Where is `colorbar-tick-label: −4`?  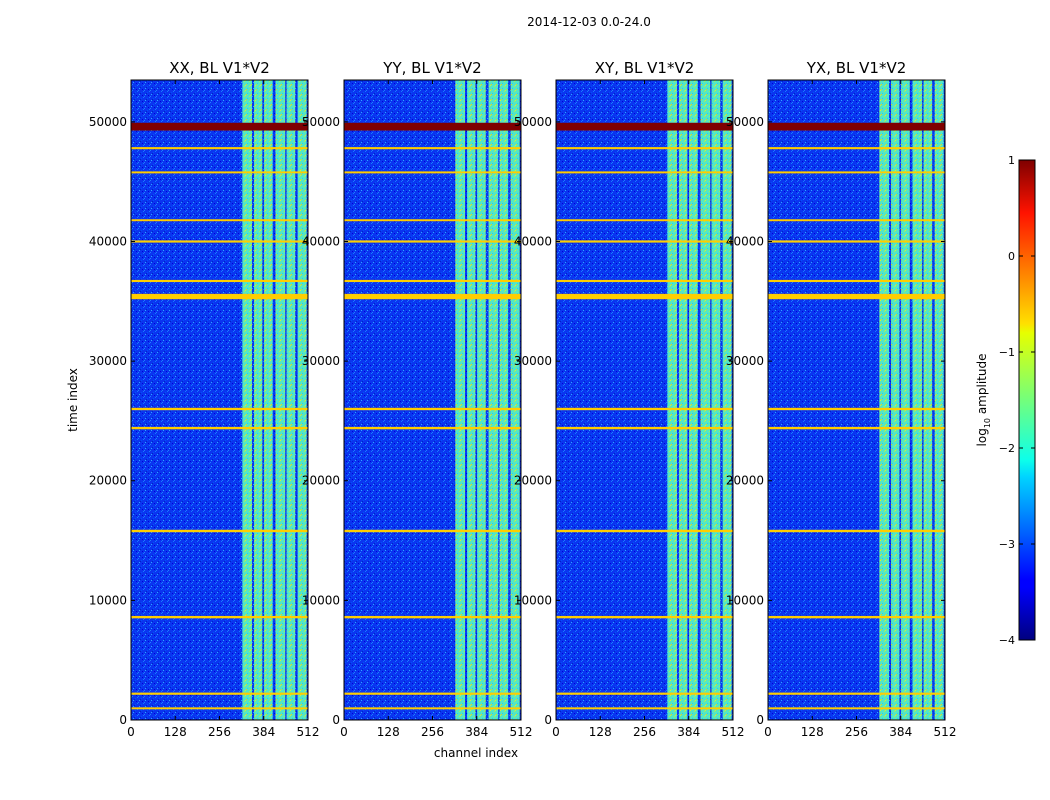 colorbar-tick-label: −4 is located at coordinates (1007, 640).